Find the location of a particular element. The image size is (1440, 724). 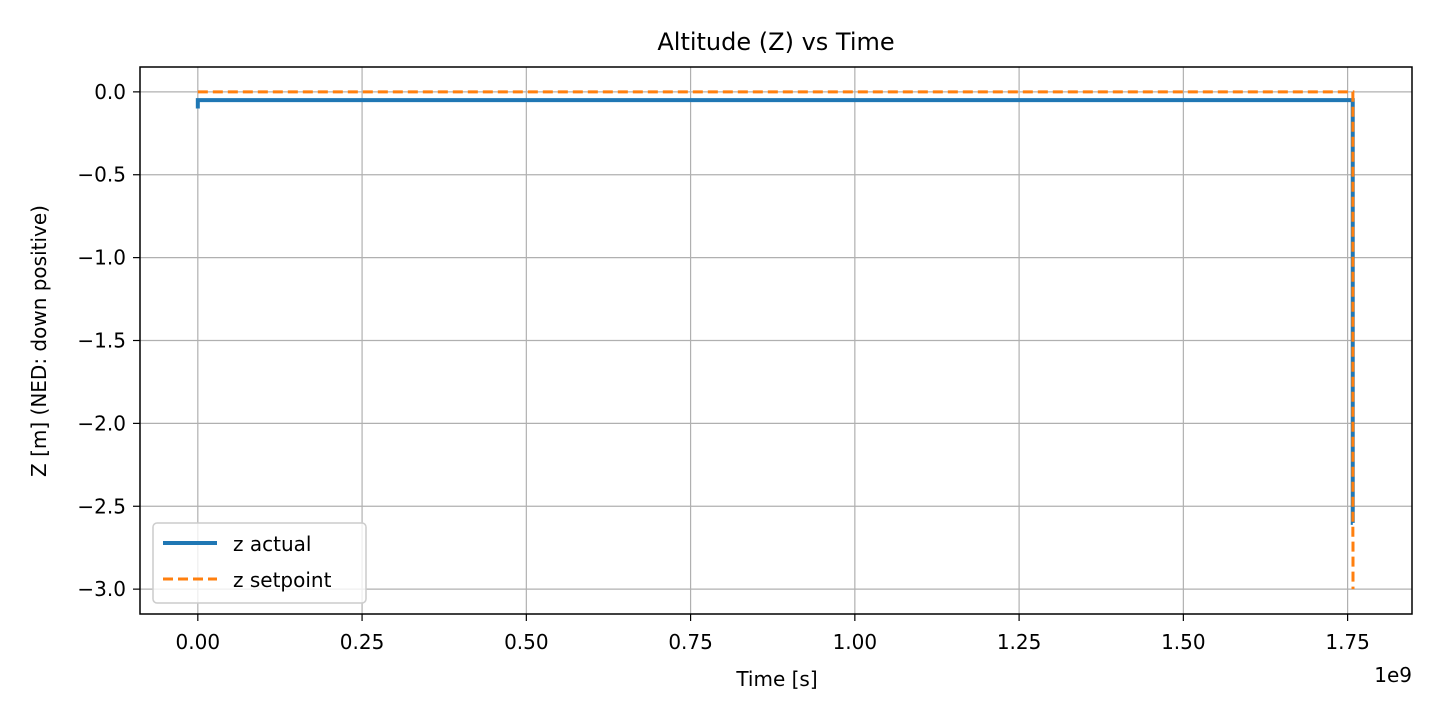

x-tick-label: 0.00 is located at coordinates (198, 642).